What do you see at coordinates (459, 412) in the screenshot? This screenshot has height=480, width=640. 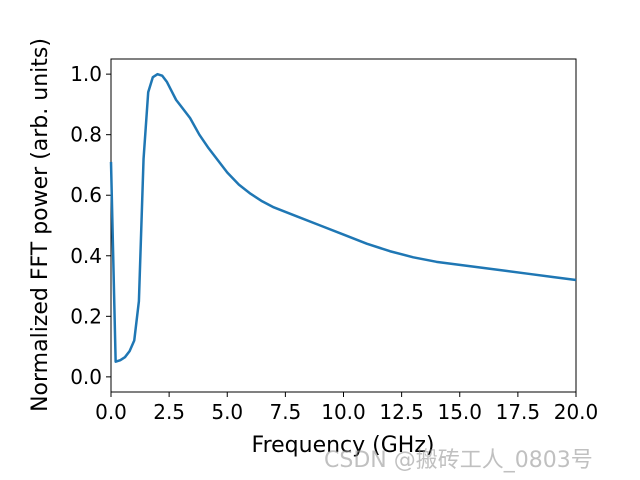 I see `x-tick-label: 15.0` at bounding box center [459, 412].